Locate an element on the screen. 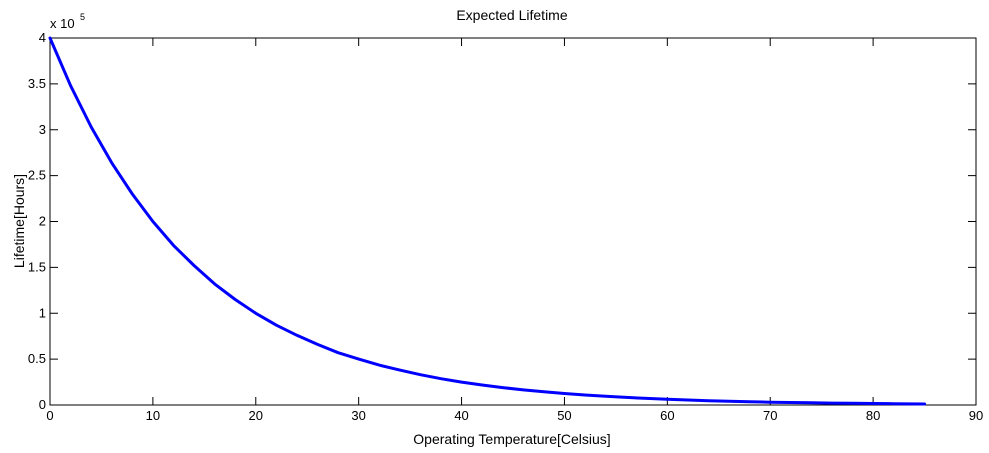 The height and width of the screenshot is (453, 989). x-axis-label: Operating Temperature[Celsius] is located at coordinates (511, 439).